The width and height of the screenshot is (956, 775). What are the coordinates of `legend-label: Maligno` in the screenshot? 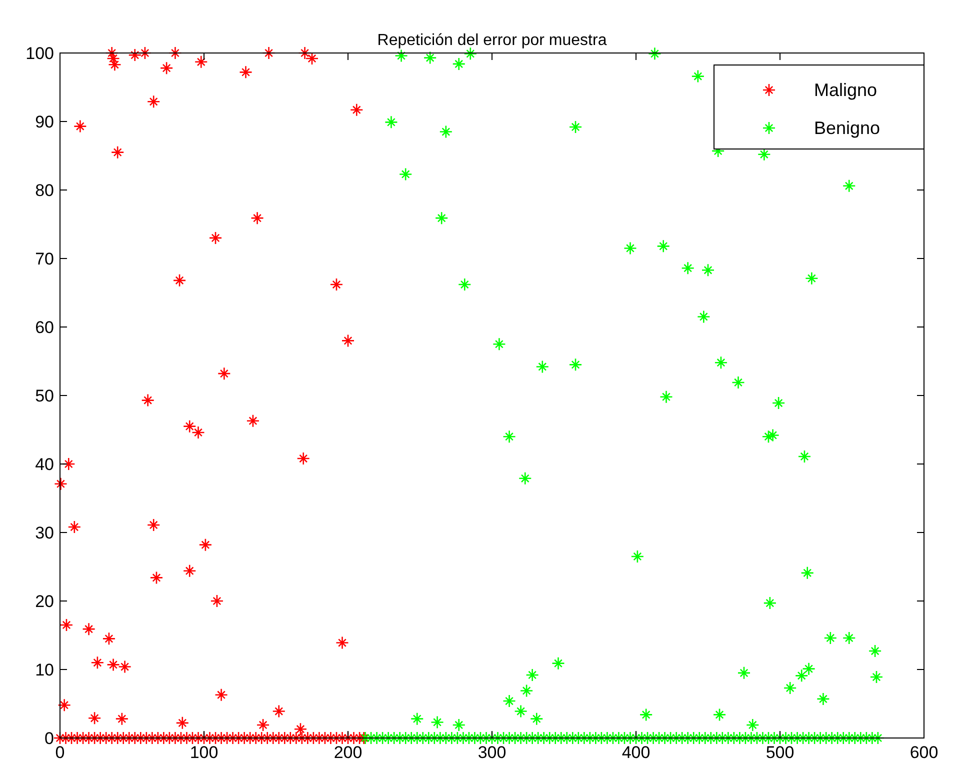 It's located at (846, 90).